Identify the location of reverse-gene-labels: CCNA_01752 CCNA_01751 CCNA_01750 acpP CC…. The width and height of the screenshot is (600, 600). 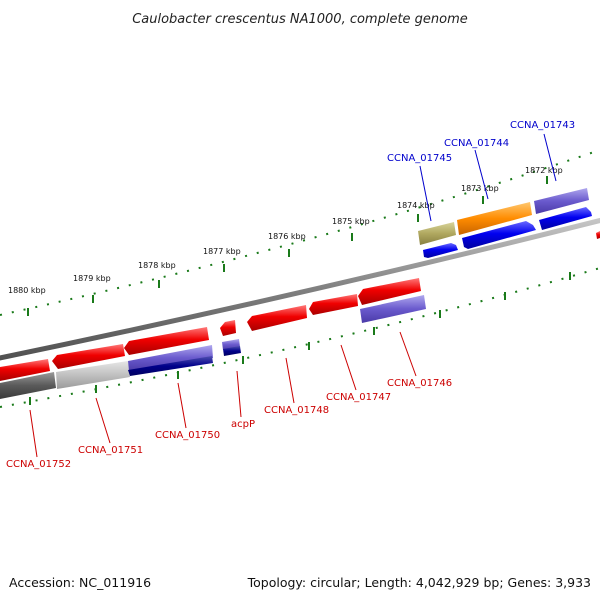
(229, 424).